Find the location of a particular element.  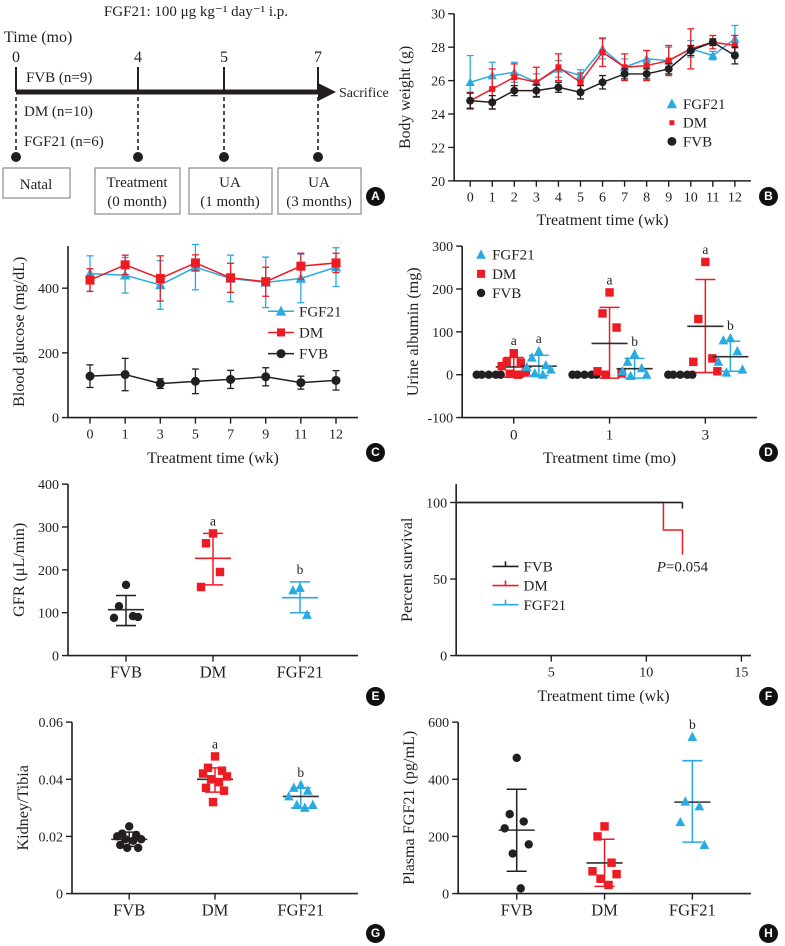

y-axis-title: Plasma FGF21 (pg/mL) is located at coordinates (409, 808).